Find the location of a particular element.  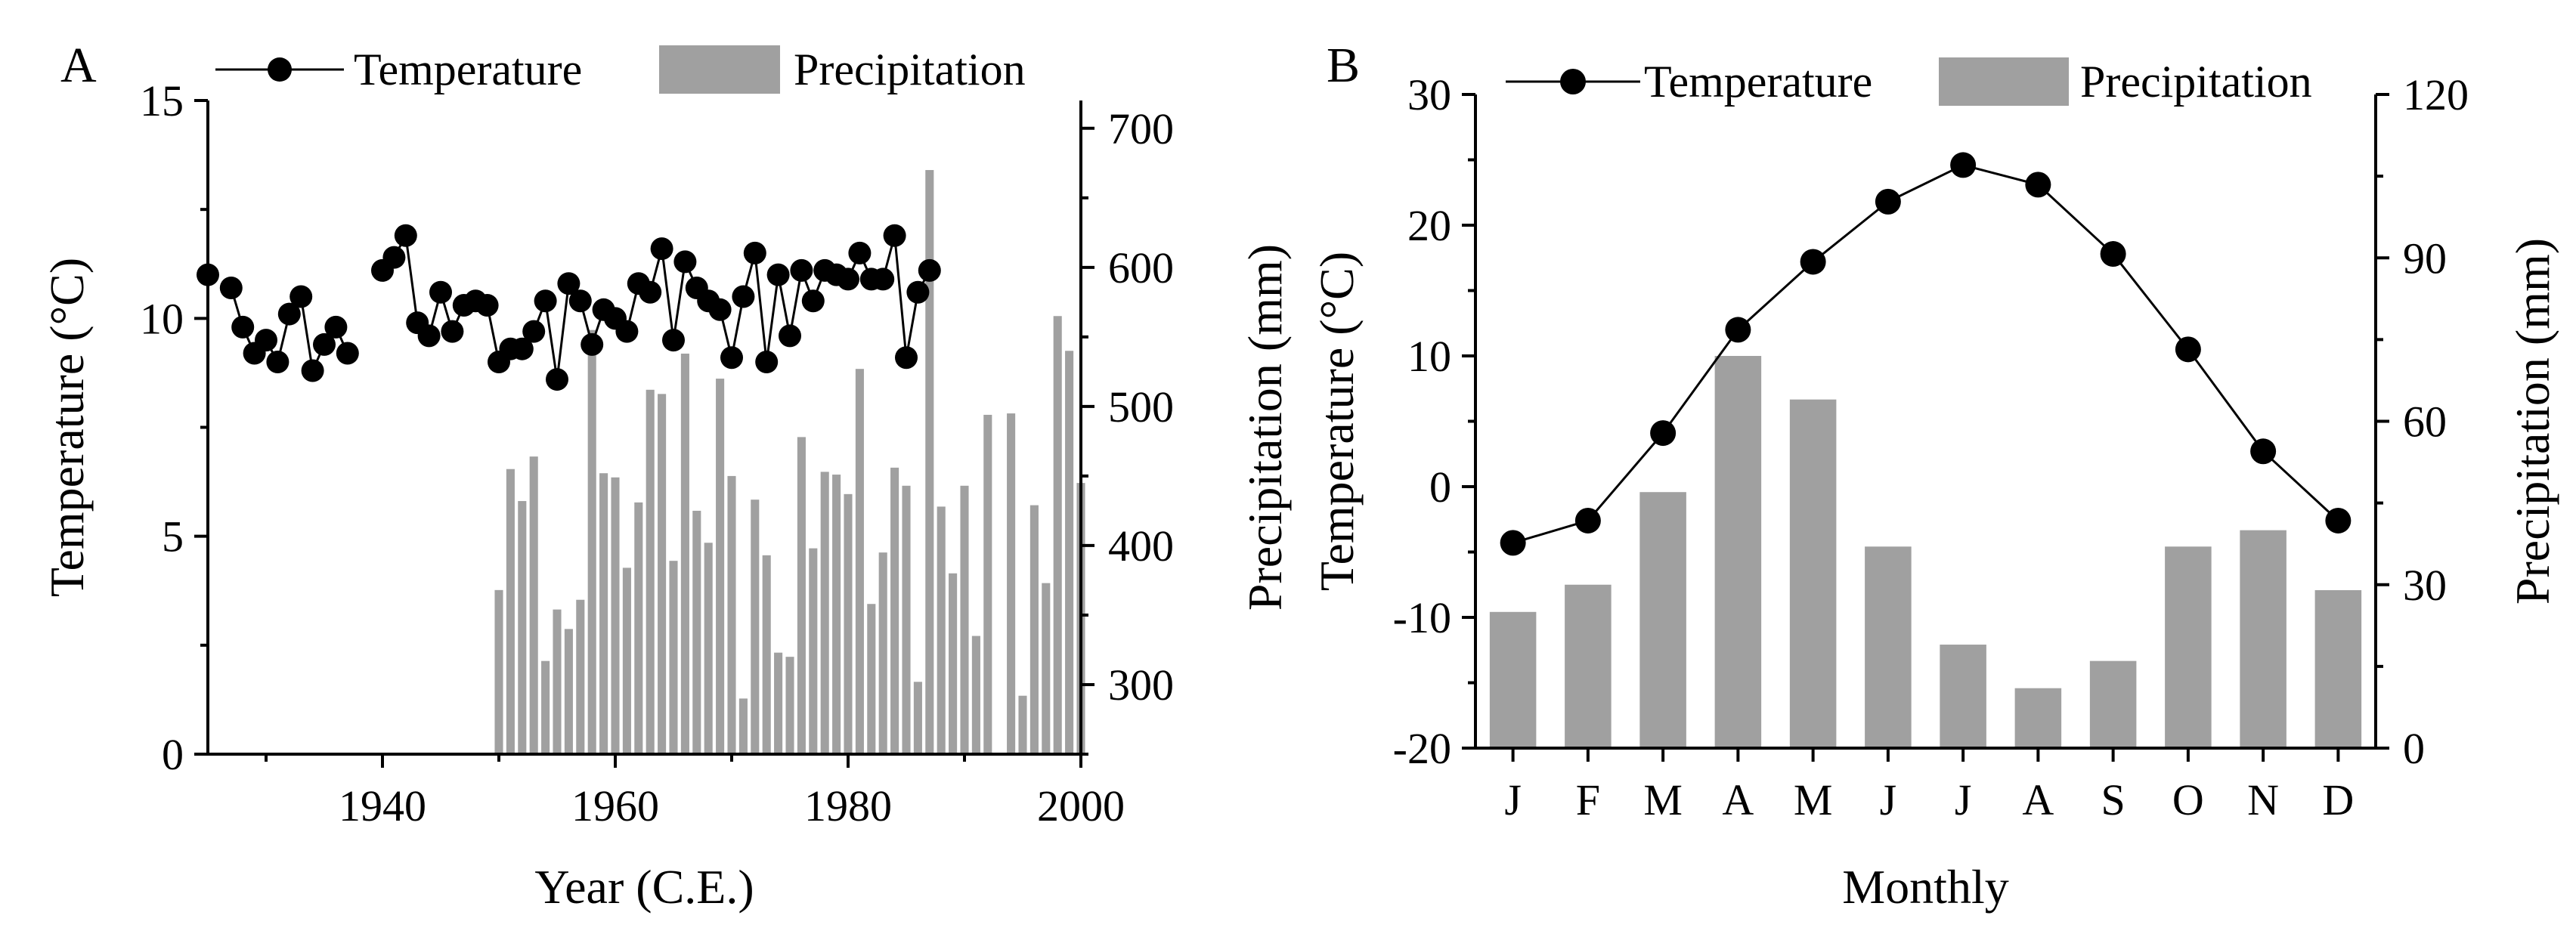

temperature-point-1986 is located at coordinates (918, 292).